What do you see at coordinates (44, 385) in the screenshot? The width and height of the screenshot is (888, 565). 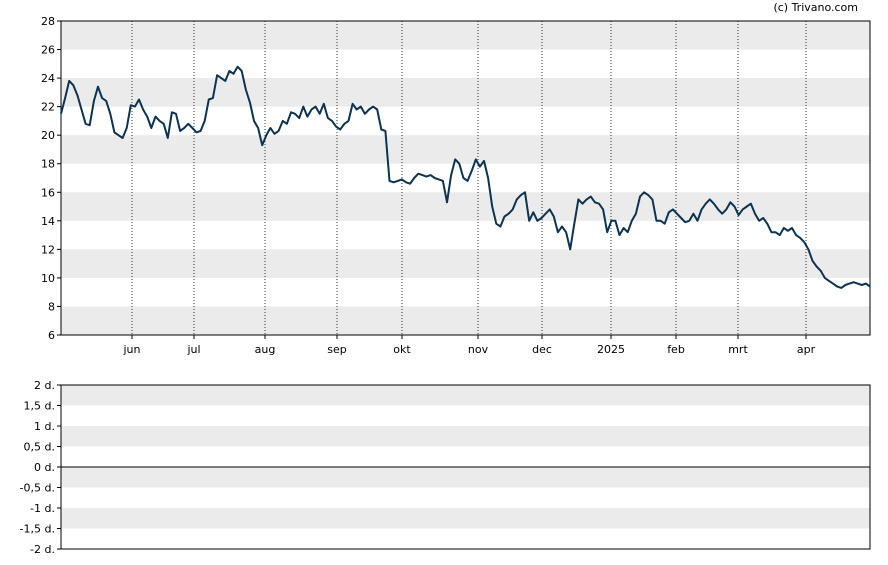 I see `y-tick-label-lower: 2 d.` at bounding box center [44, 385].